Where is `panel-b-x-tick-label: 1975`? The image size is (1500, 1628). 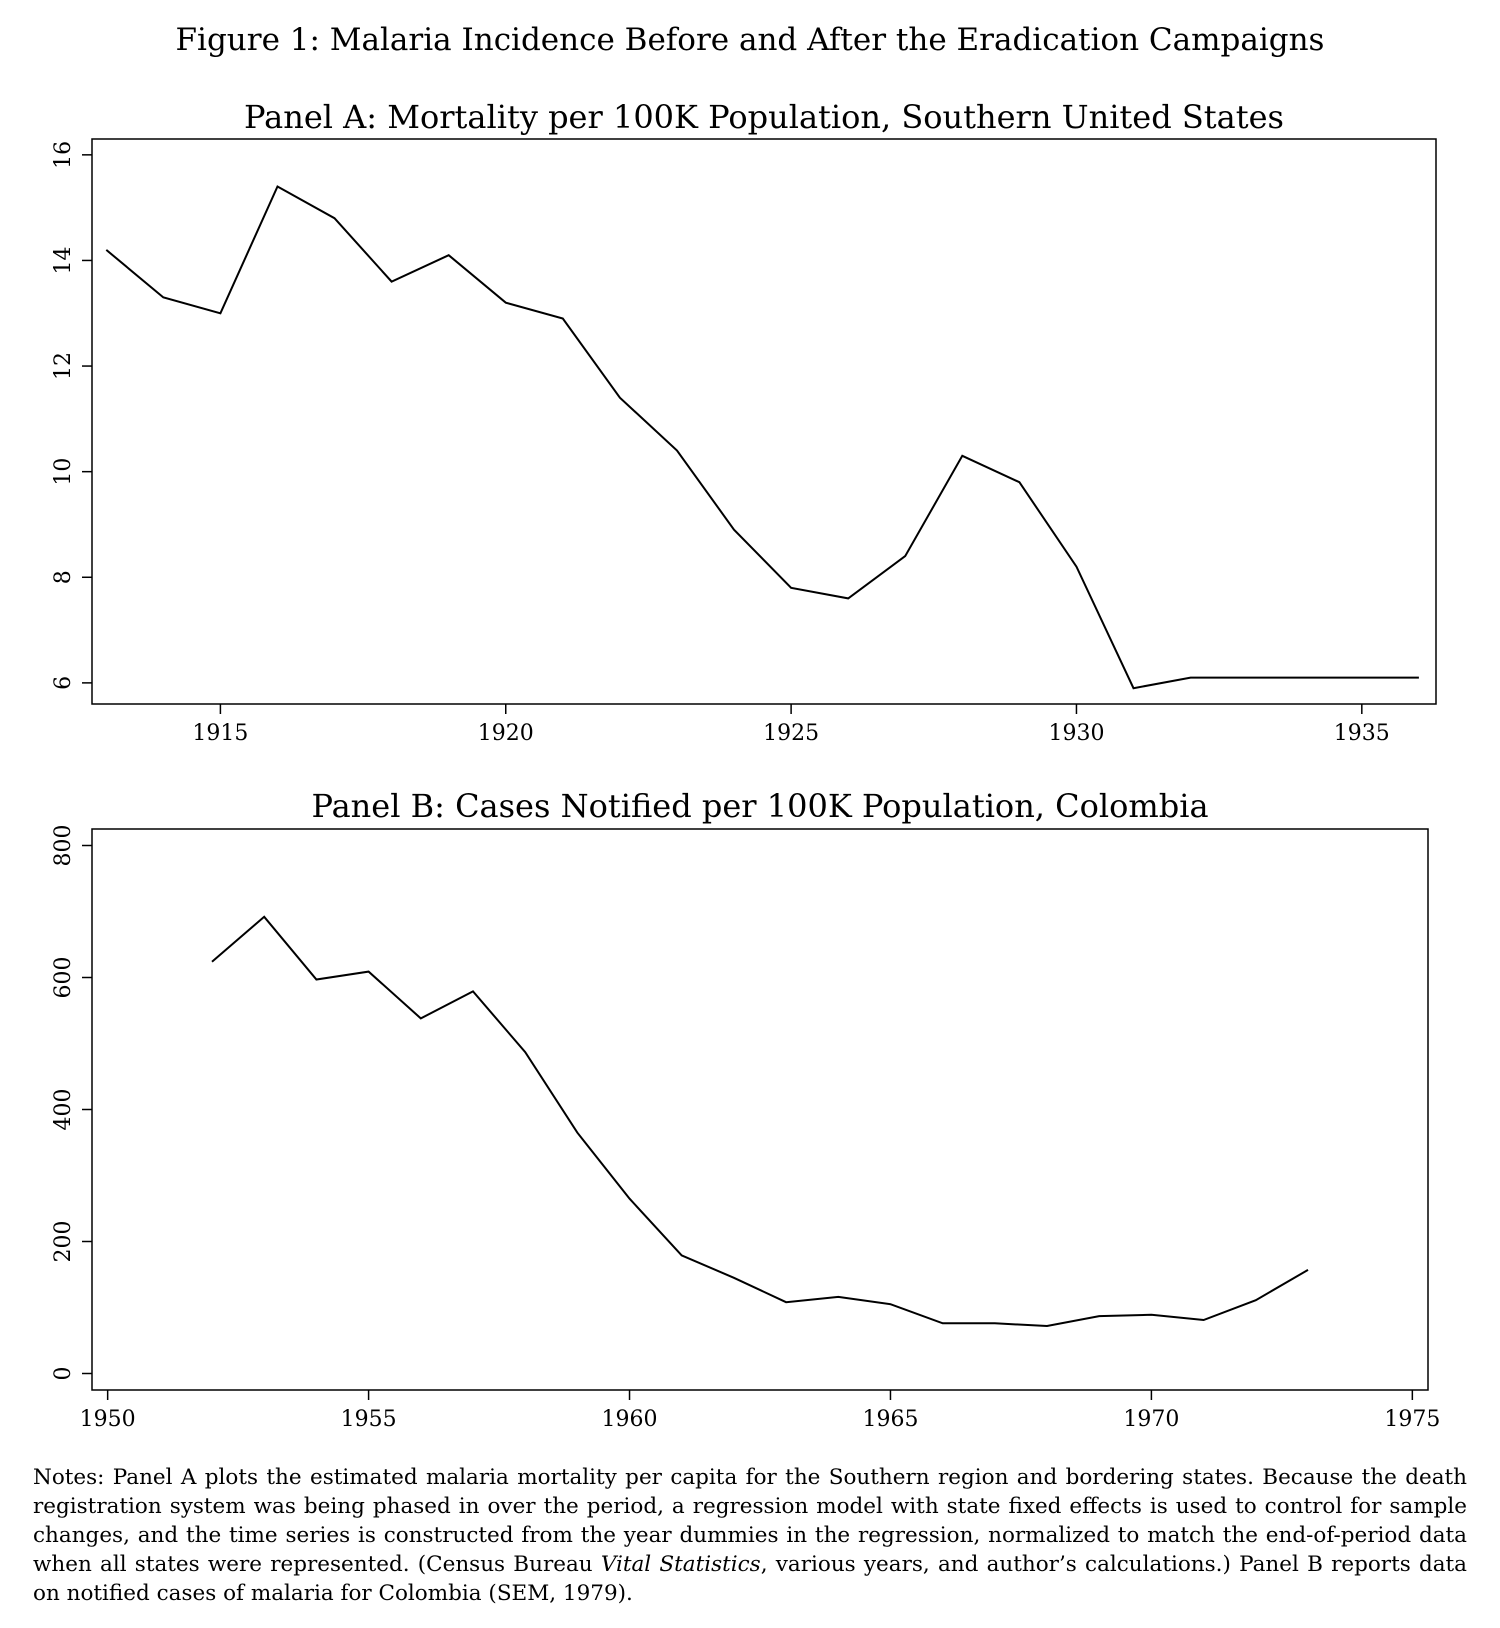
panel-b-x-tick-label: 1975 is located at coordinates (1412, 1419).